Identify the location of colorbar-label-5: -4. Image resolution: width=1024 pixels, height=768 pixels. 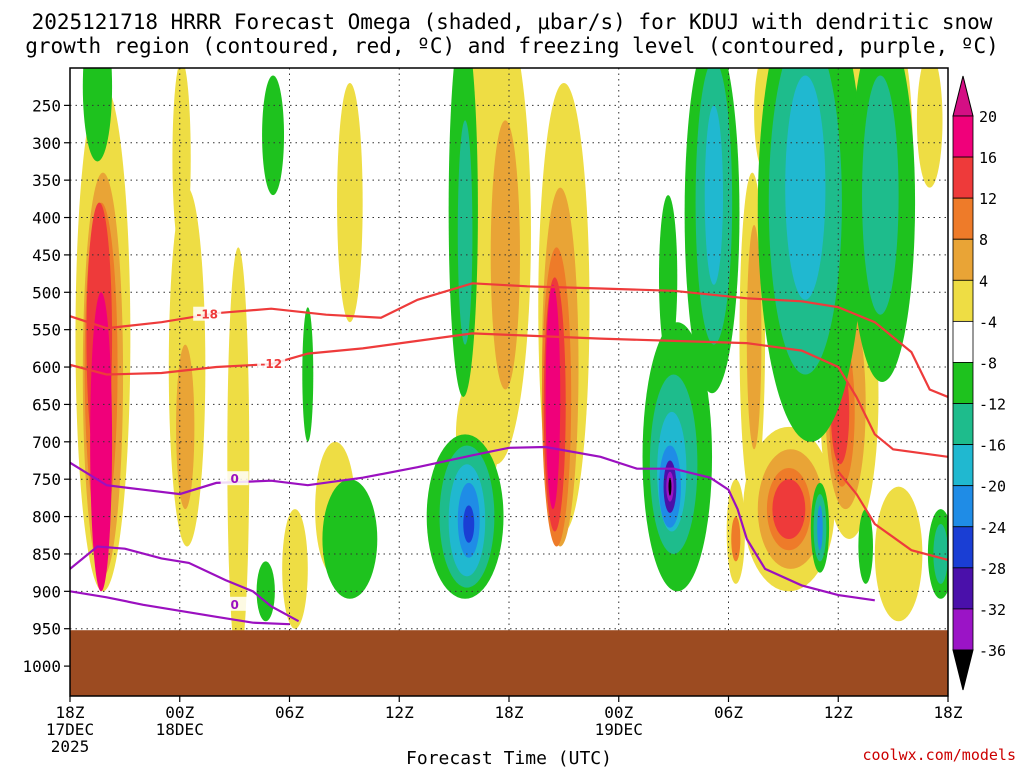
(988, 322).